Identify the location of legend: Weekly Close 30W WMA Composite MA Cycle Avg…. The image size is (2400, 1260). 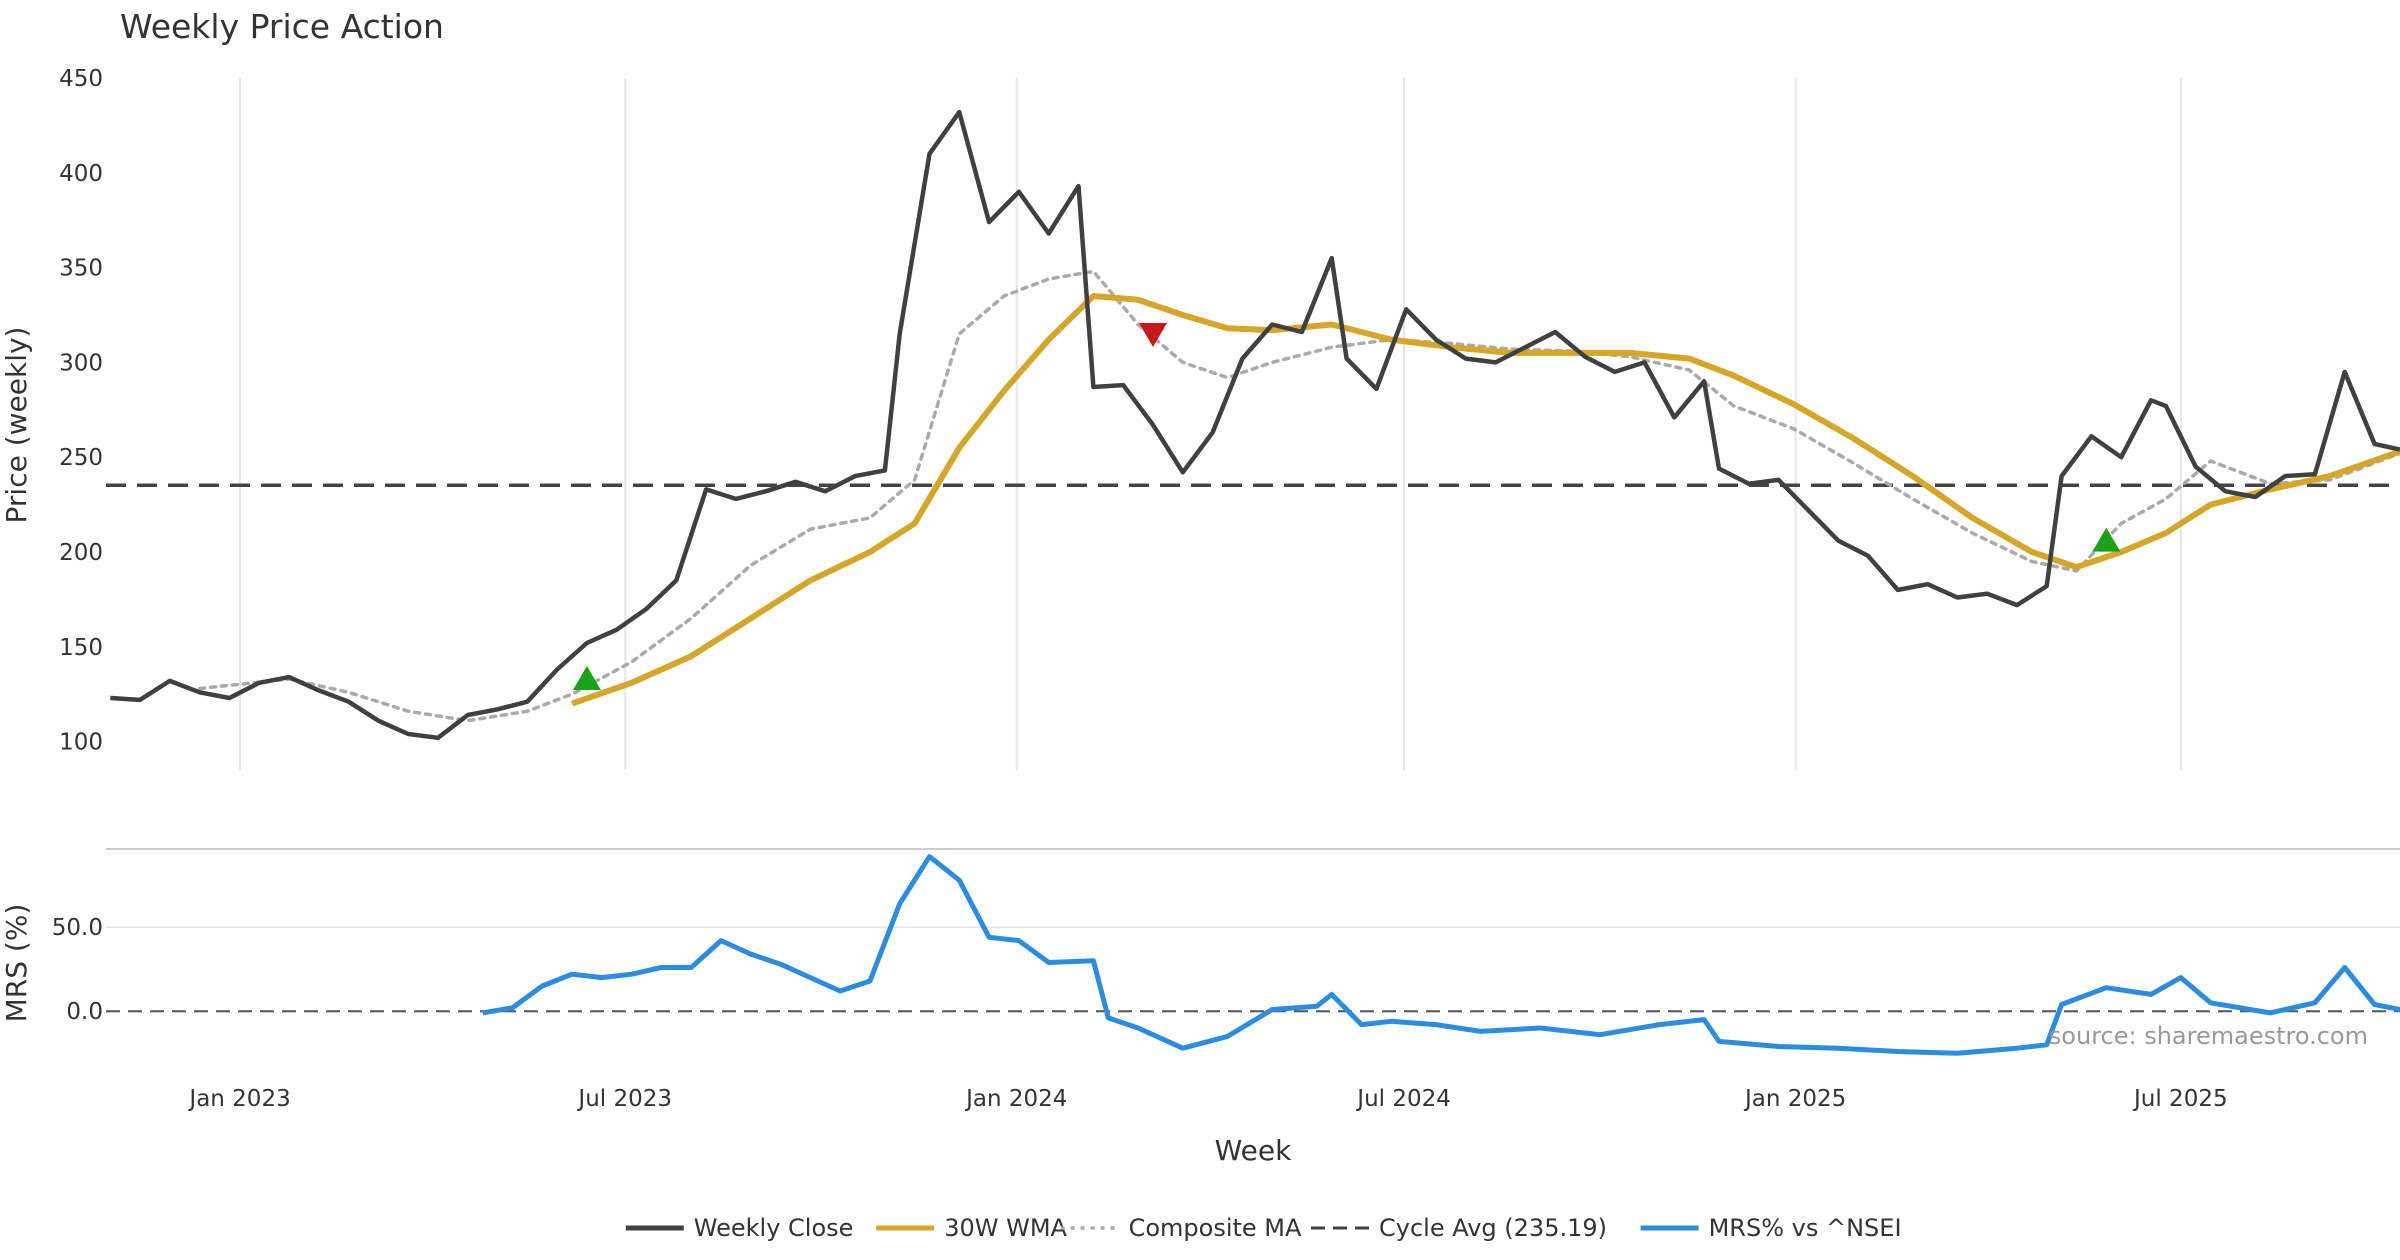
(1263, 1228).